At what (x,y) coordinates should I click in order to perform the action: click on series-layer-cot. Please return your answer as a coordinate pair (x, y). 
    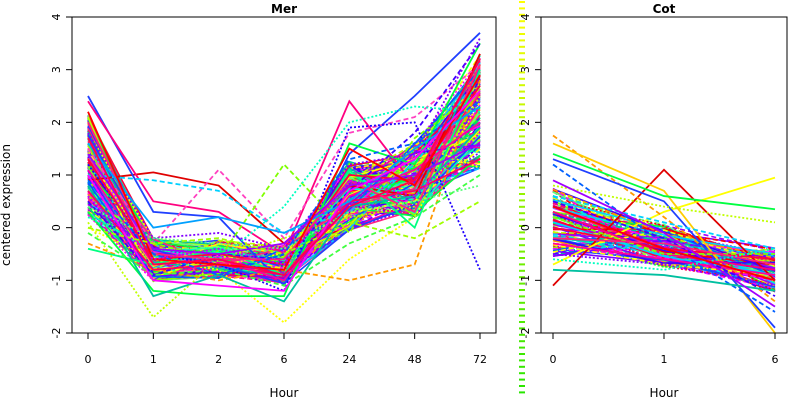
    Looking at the image, I should click on (664, 233).